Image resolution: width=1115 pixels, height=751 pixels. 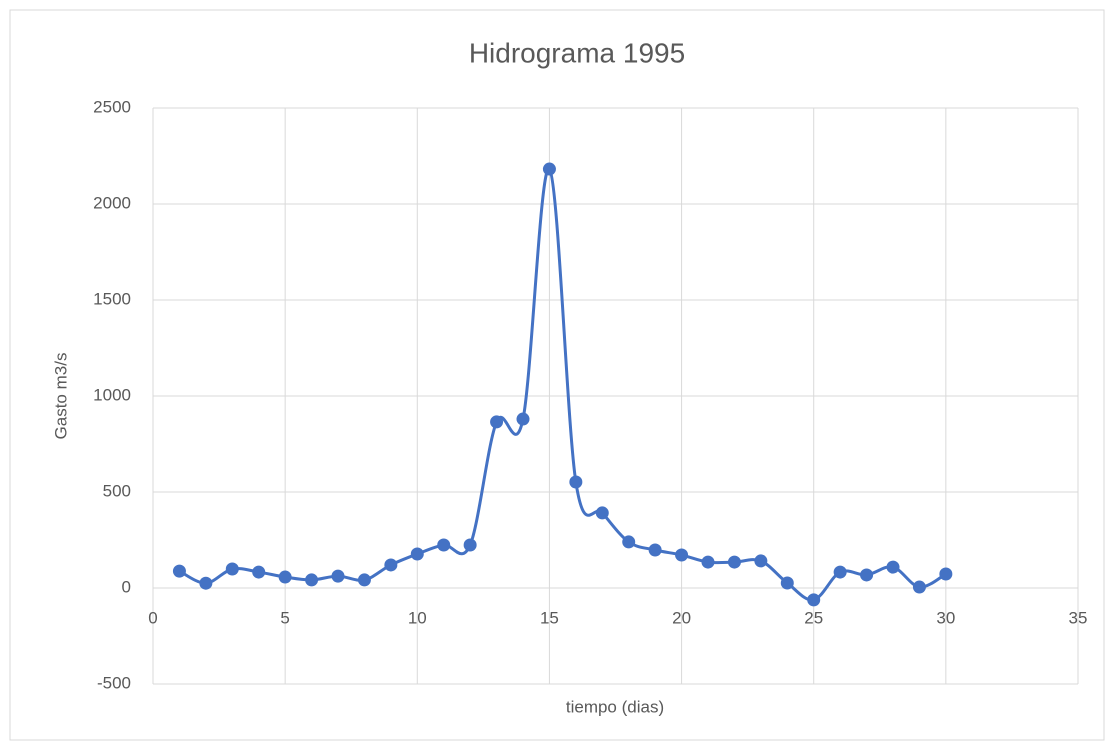 What do you see at coordinates (112, 394) in the screenshot?
I see `y-tick-label: 1000` at bounding box center [112, 394].